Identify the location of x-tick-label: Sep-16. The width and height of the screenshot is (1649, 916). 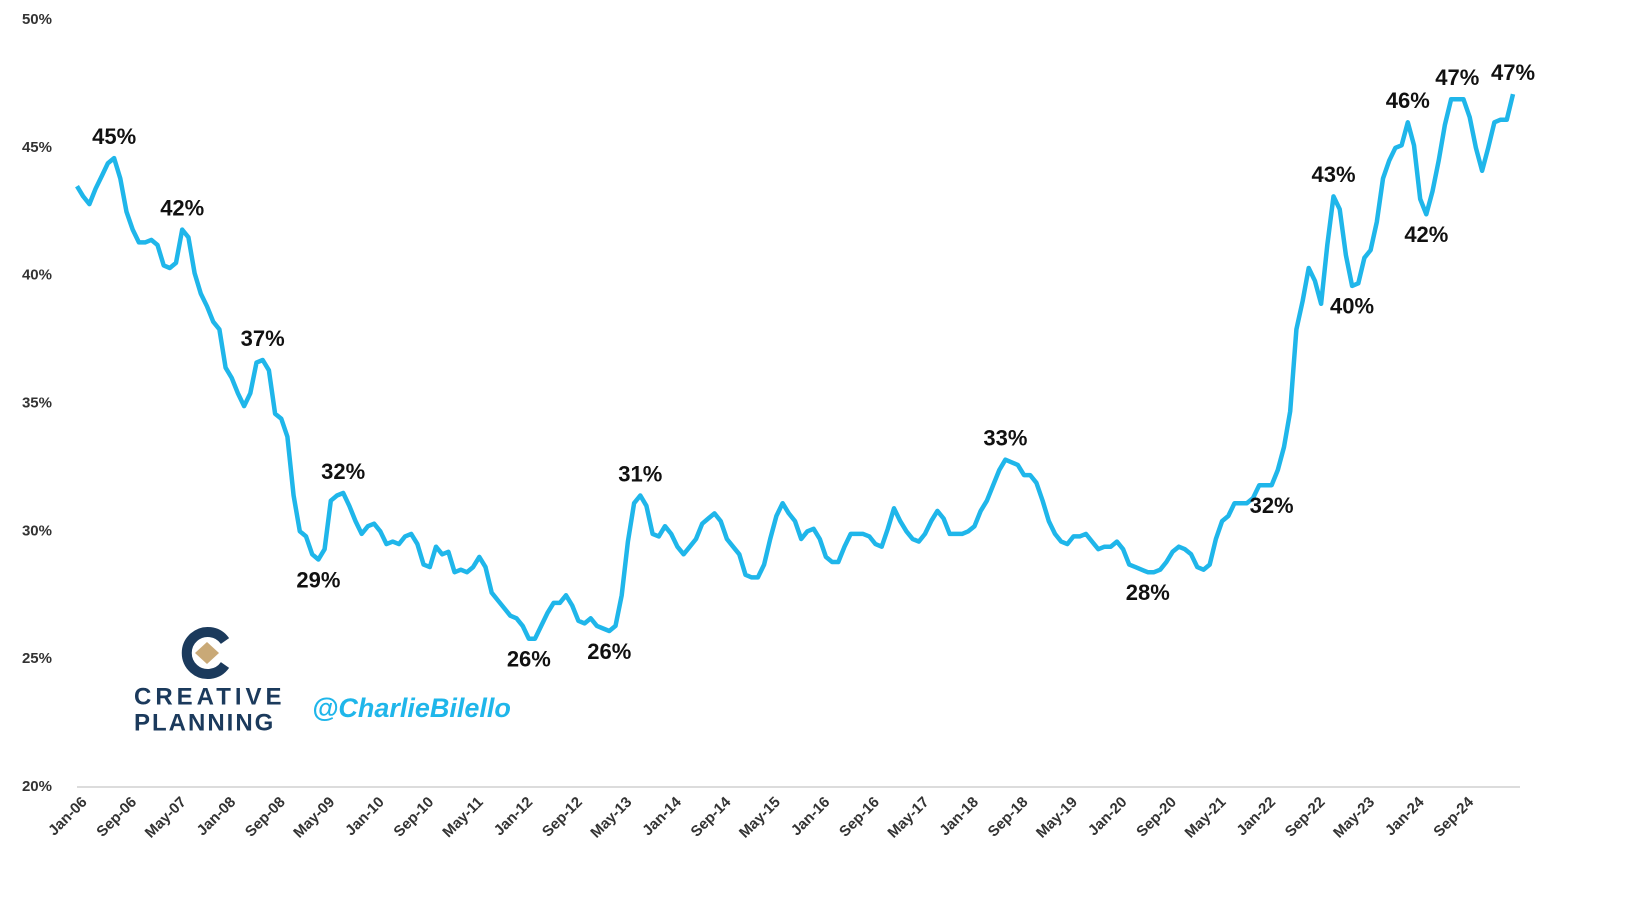
(859, 817).